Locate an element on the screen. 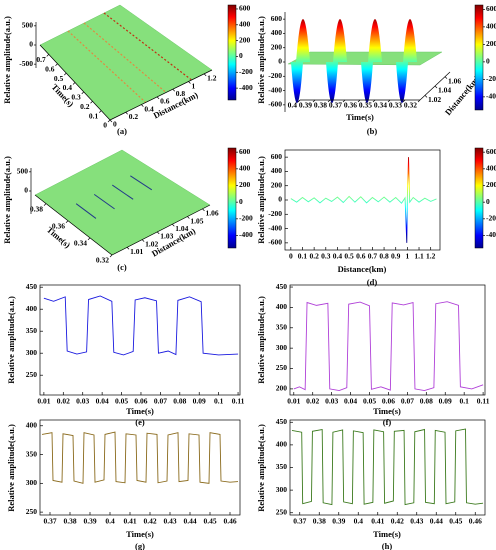 The image size is (496, 550). x-tick-label: 0.33 is located at coordinates (395, 105).